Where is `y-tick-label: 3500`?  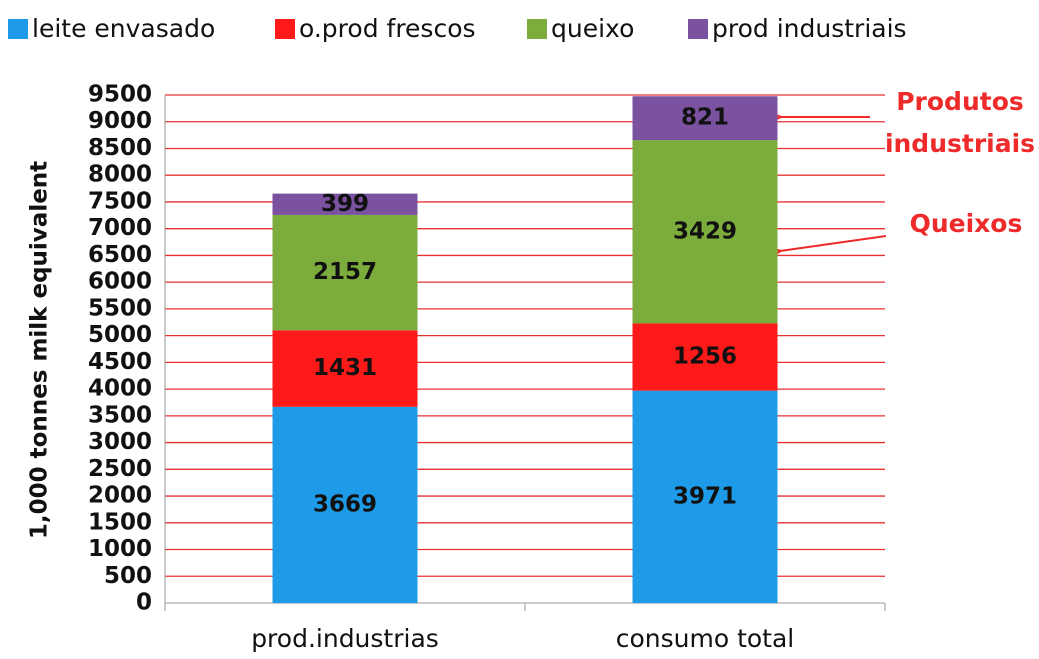
y-tick-label: 3500 is located at coordinates (120, 415).